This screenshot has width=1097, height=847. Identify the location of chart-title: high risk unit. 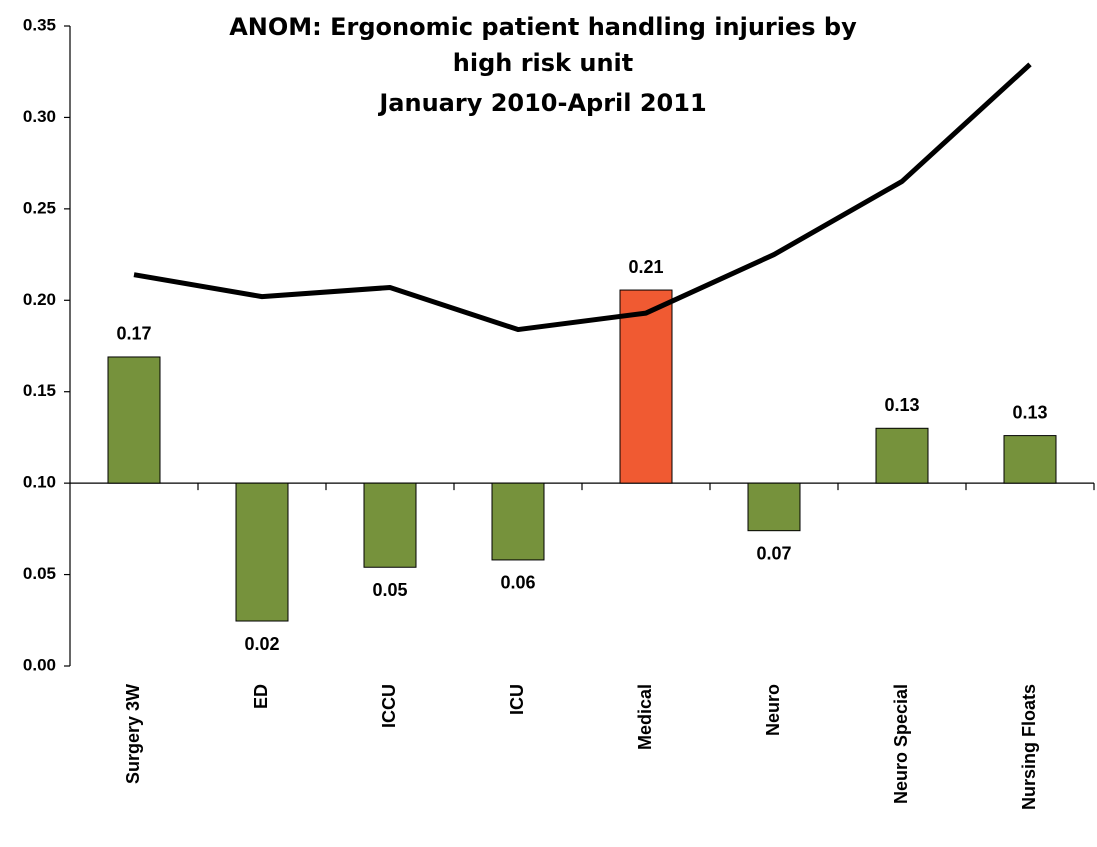
(543, 63).